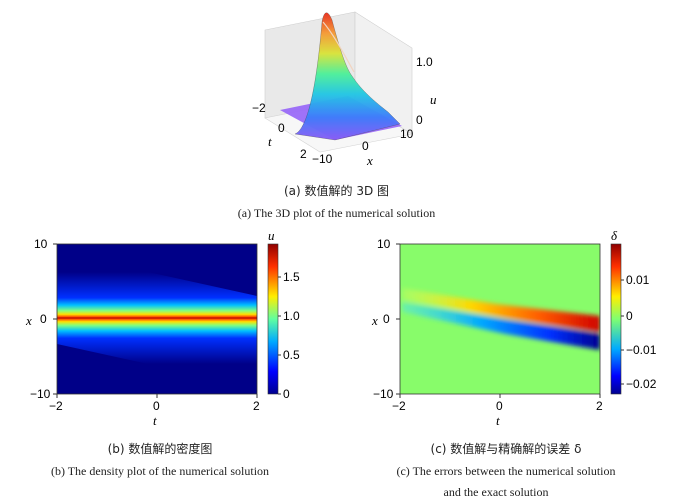  Describe the element at coordinates (259, 108) in the screenshot. I see `t-tick-0: −2` at that location.